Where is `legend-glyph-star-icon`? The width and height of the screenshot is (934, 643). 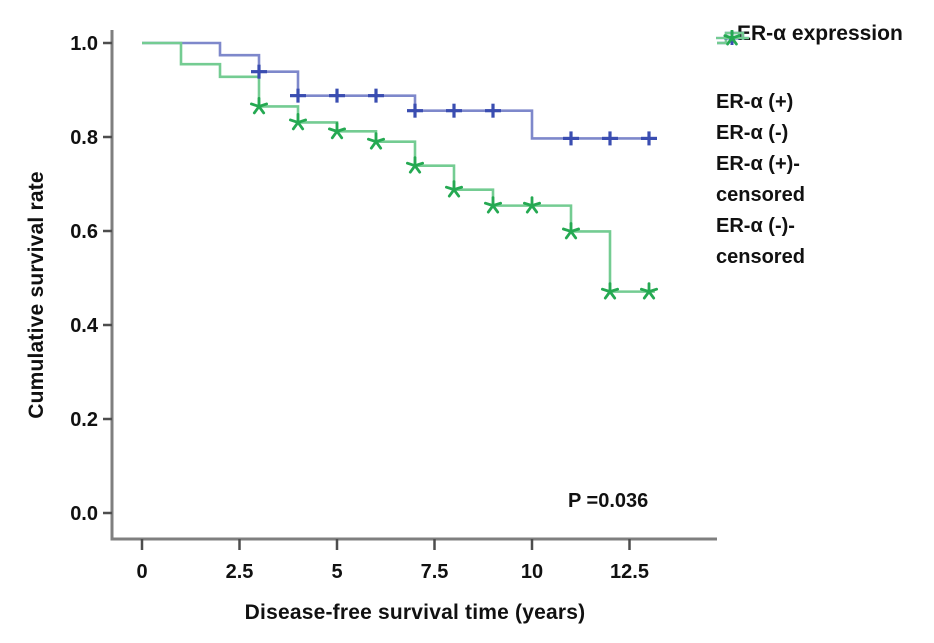
legend-glyph-star-icon is located at coordinates (732, 38).